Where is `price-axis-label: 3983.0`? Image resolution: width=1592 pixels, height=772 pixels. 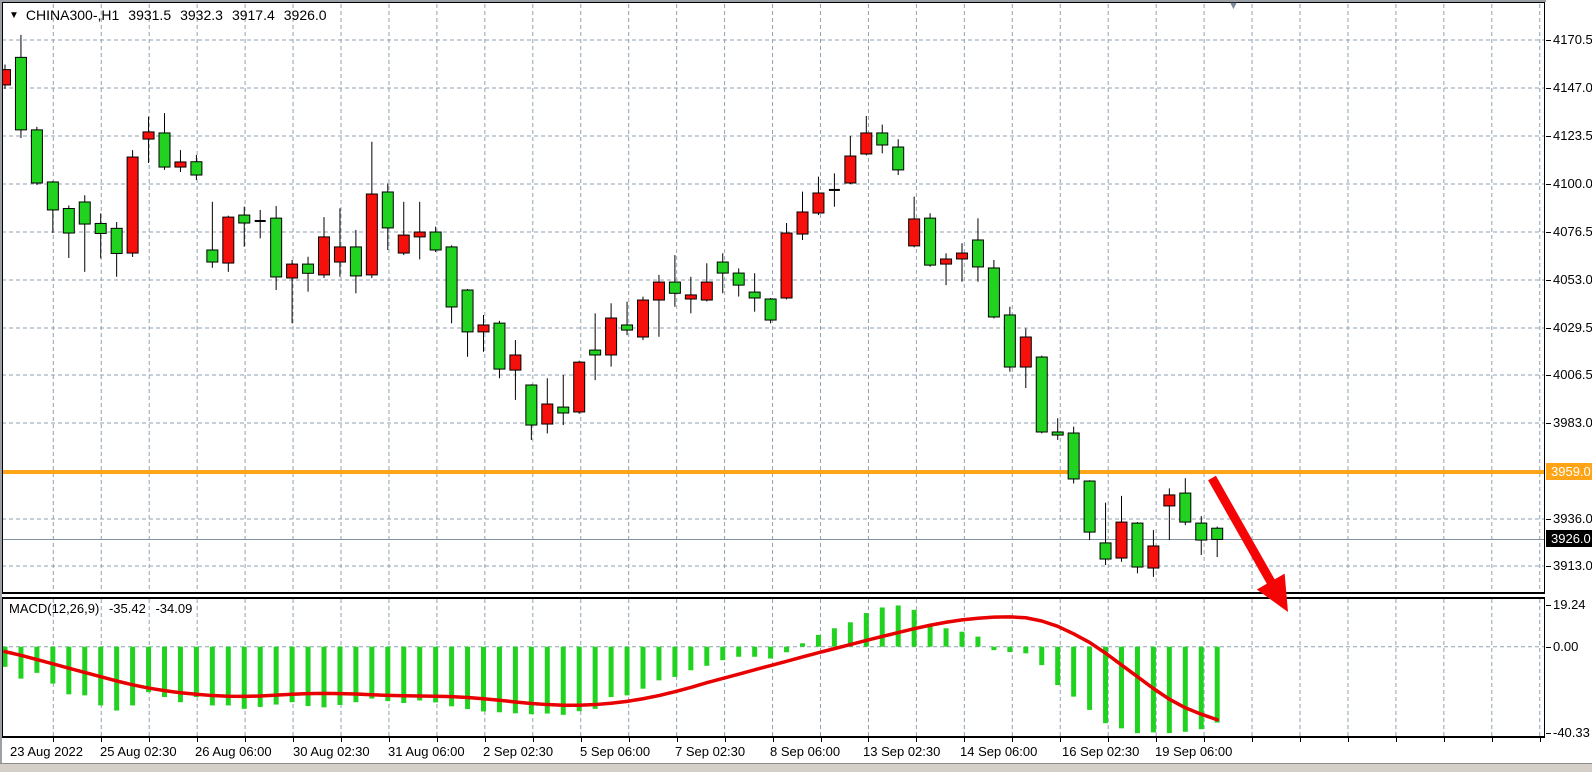
price-axis-label: 3983.0 is located at coordinates (1572, 422).